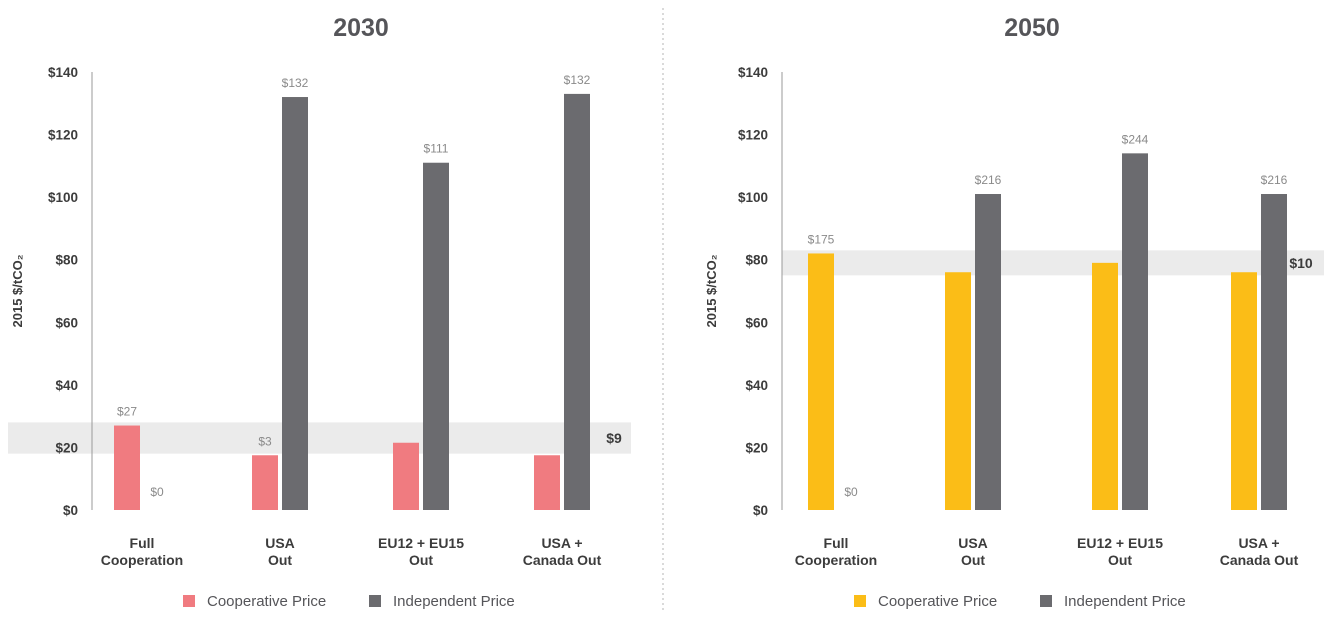  Describe the element at coordinates (1135, 139) in the screenshot. I see `data-label-independent: $244` at that location.